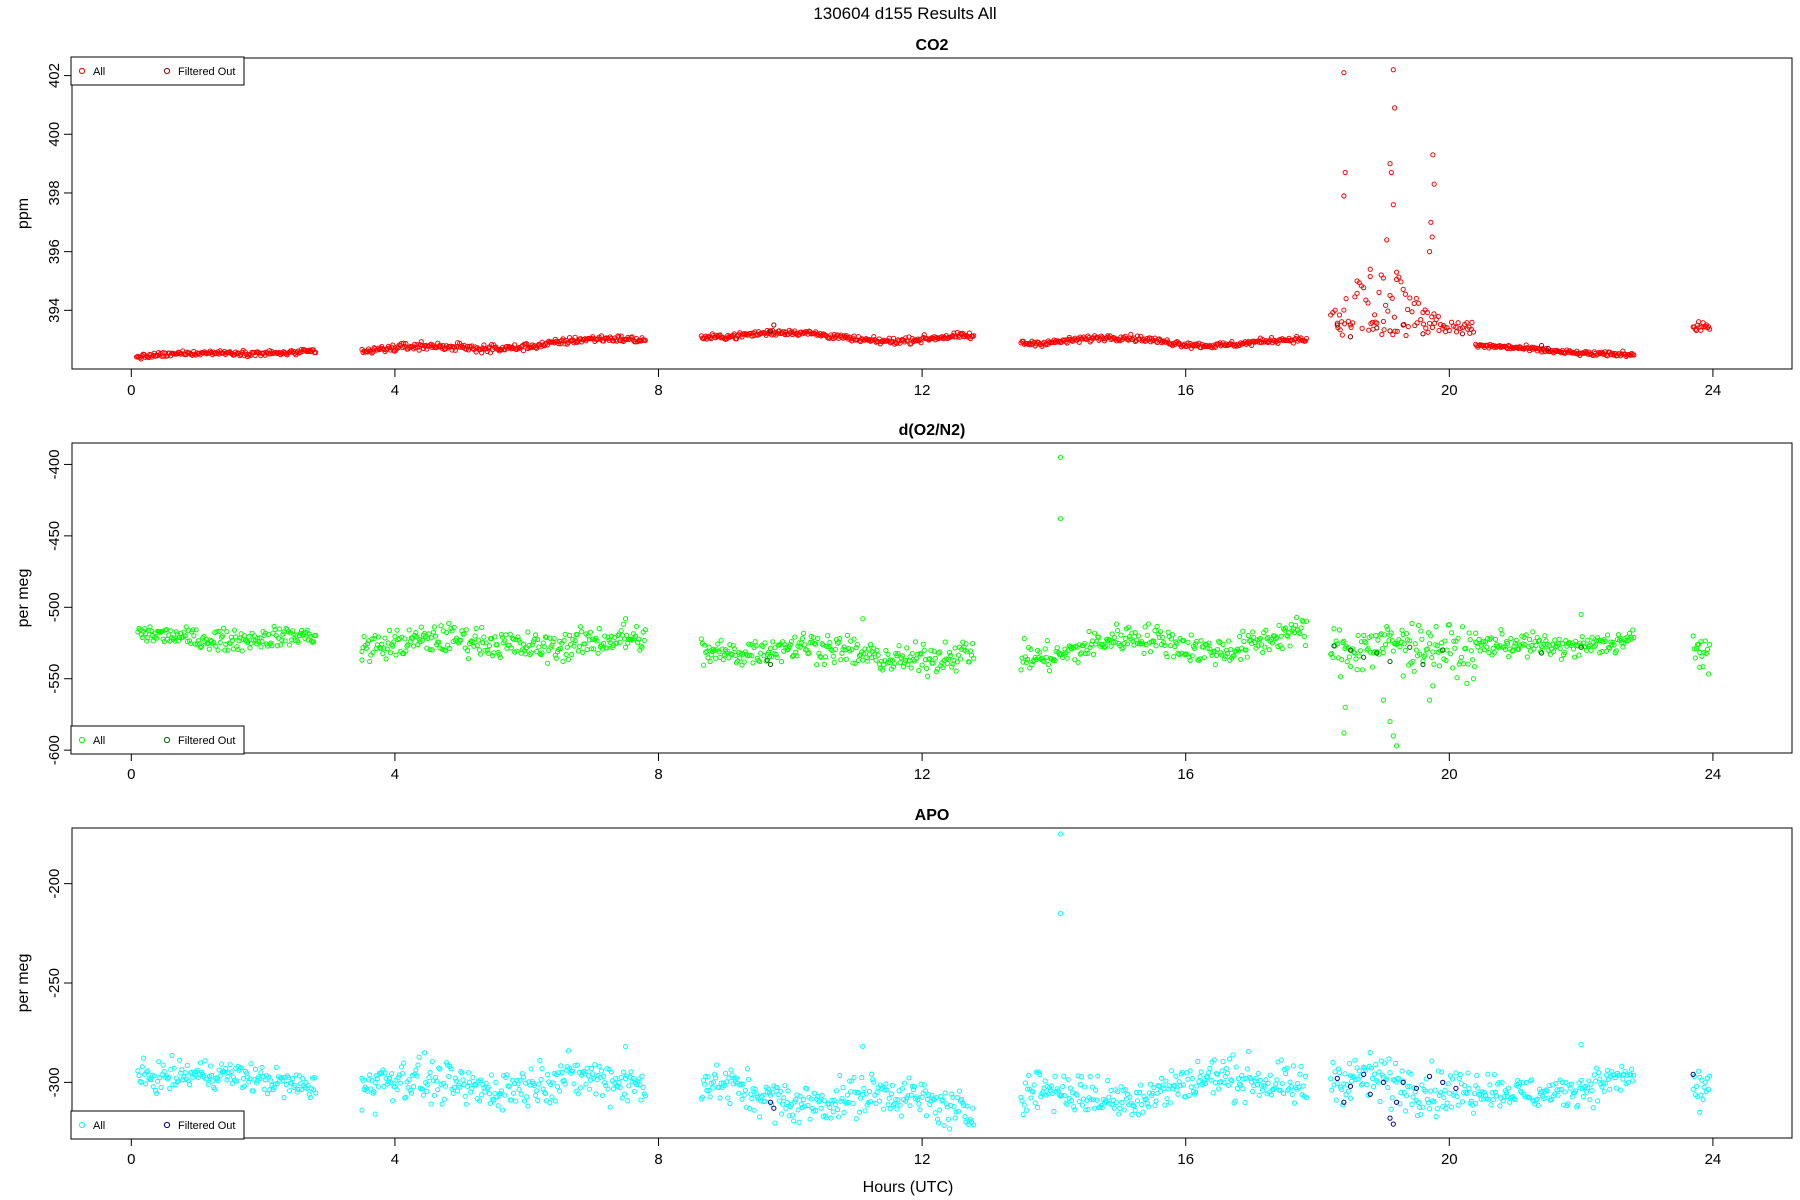 This screenshot has height=1200, width=1800. What do you see at coordinates (157, 1125) in the screenshot?
I see `legend-box` at bounding box center [157, 1125].